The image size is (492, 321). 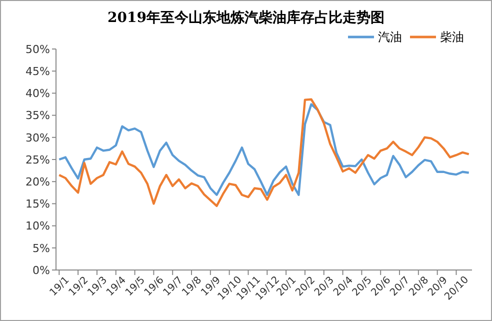 What do you see at coordinates (38, 49) in the screenshot?
I see `y-tick-label: 50%` at bounding box center [38, 49].